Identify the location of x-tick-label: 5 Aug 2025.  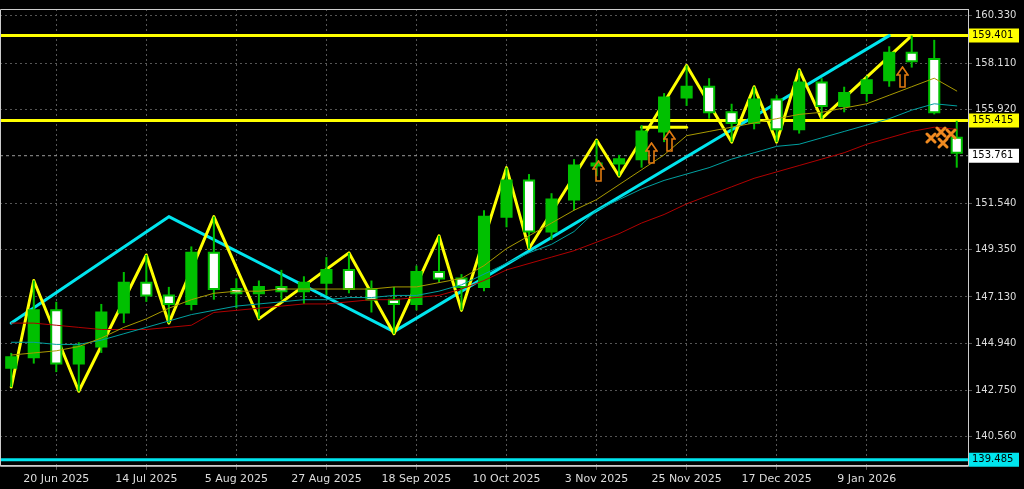
(236, 479).